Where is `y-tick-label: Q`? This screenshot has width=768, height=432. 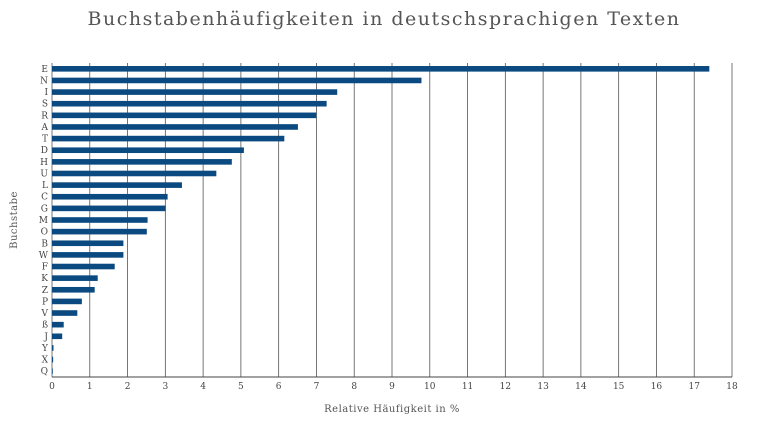 y-tick-label: Q is located at coordinates (44, 372).